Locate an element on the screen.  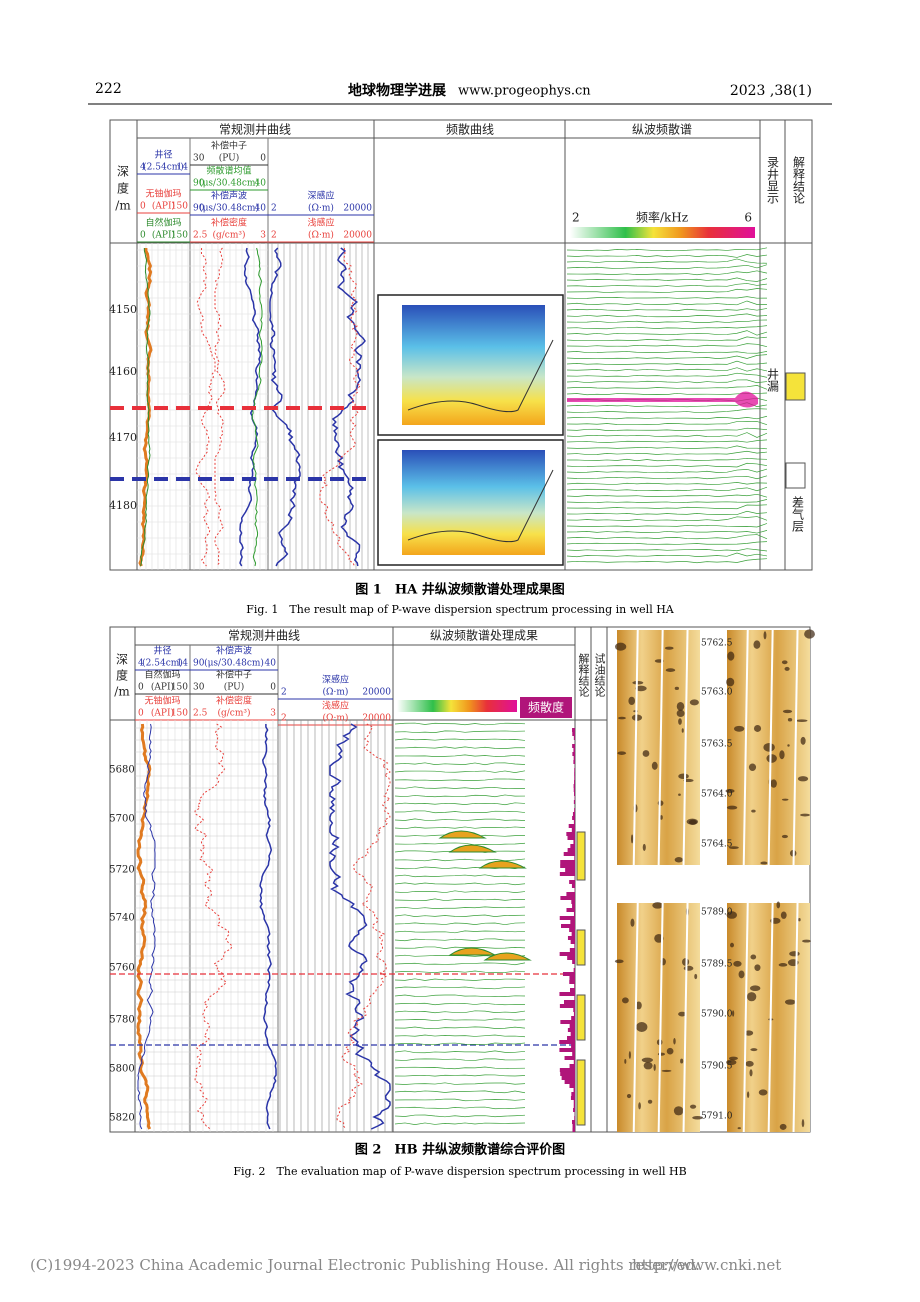
label: /m is located at coordinates (123, 206).